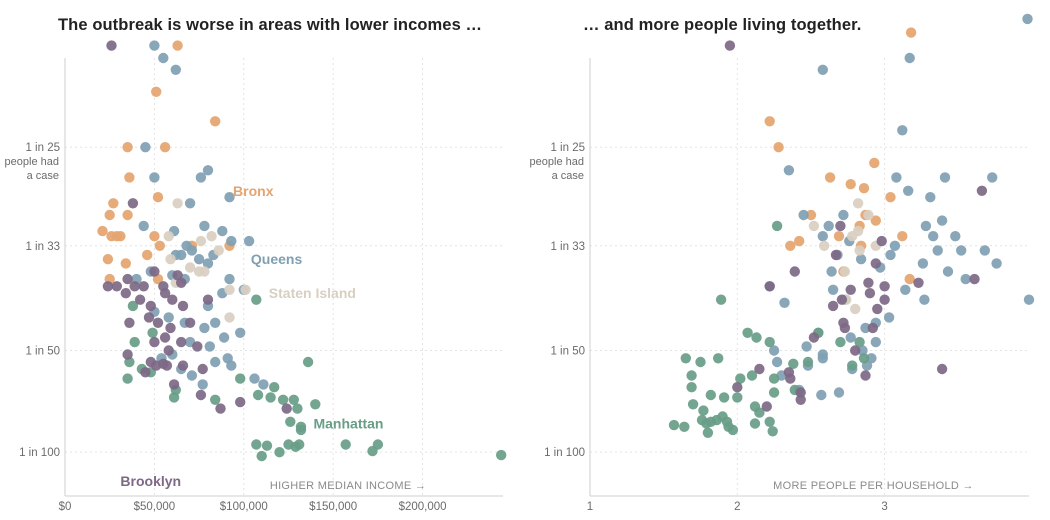  What do you see at coordinates (423, 507) in the screenshot?
I see `x-tick-label: $200,000` at bounding box center [423, 507].